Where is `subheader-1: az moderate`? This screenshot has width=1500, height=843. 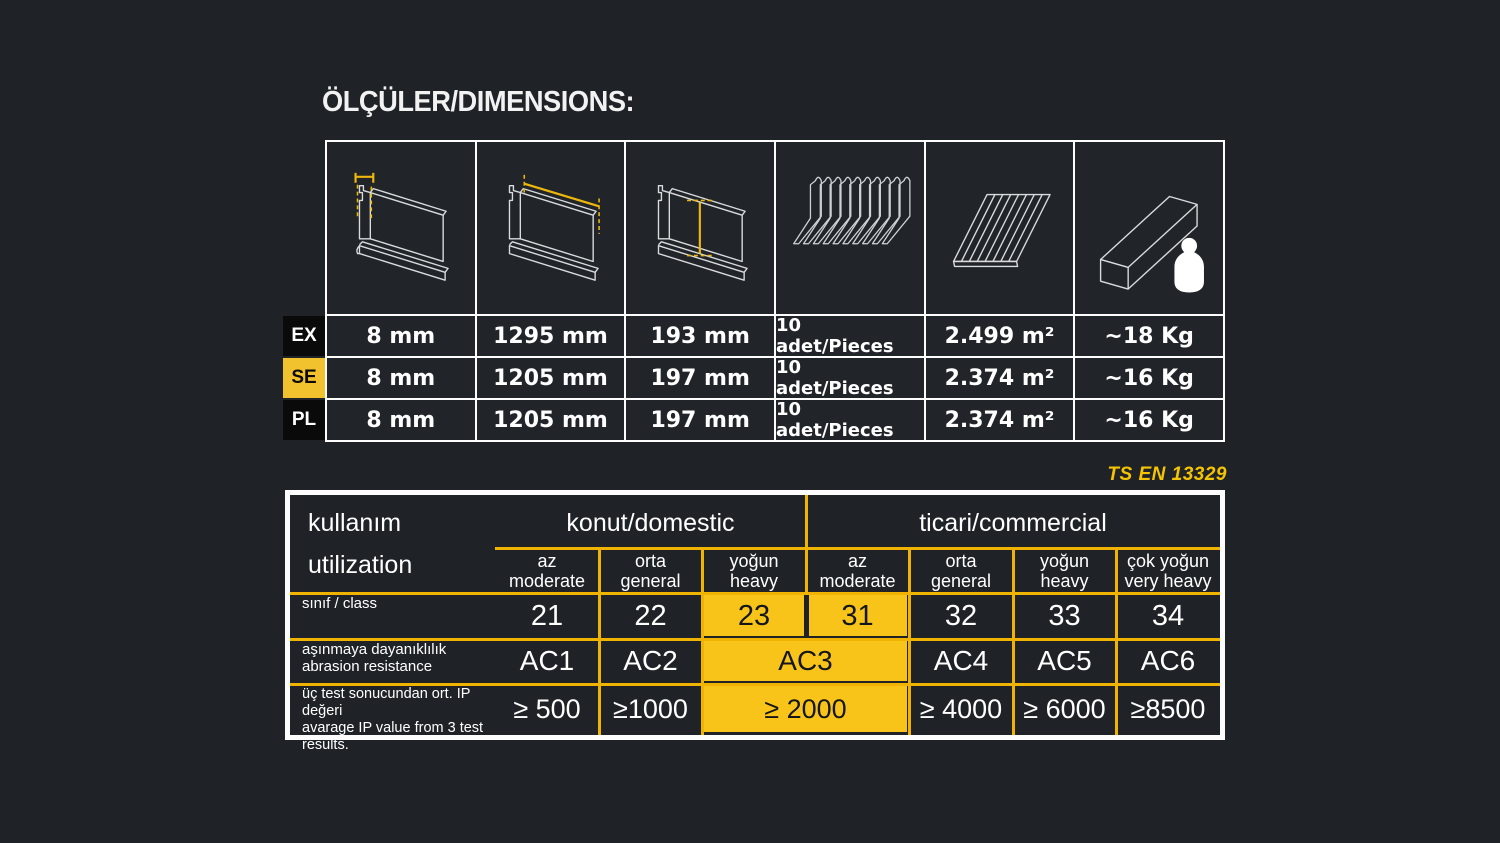 subheader-1: az moderate is located at coordinates (547, 571).